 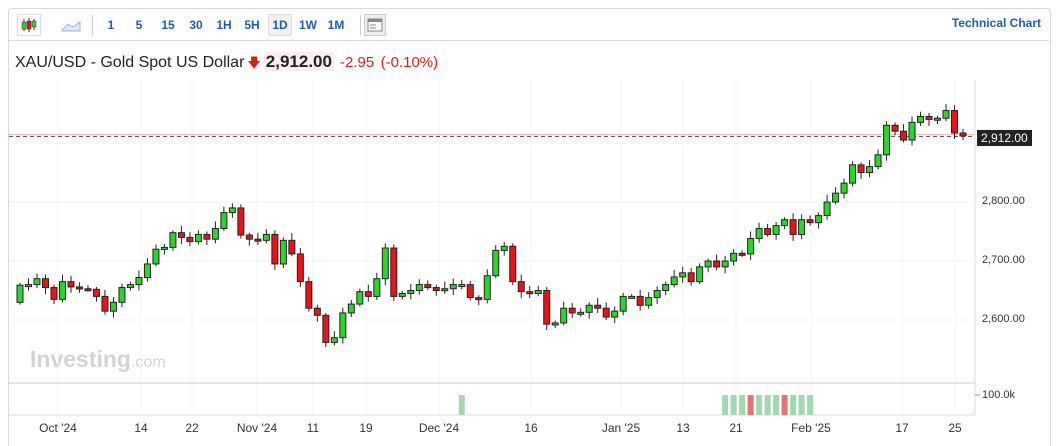 What do you see at coordinates (192, 428) in the screenshot?
I see `x-tick-label: 22` at bounding box center [192, 428].